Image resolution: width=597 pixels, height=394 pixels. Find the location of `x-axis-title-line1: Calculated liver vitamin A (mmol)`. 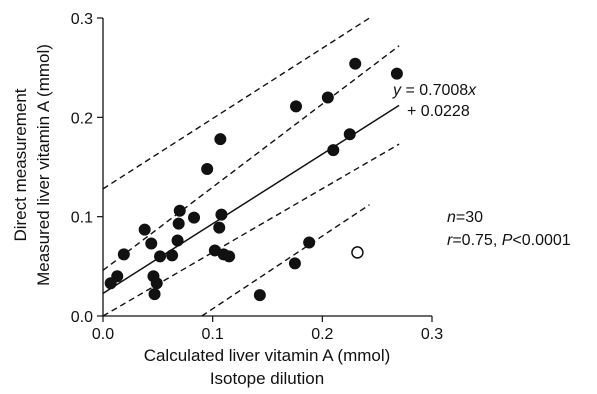

x-axis-title-line1: Calculated liver vitamin A (mmol) is located at coordinates (267, 355).